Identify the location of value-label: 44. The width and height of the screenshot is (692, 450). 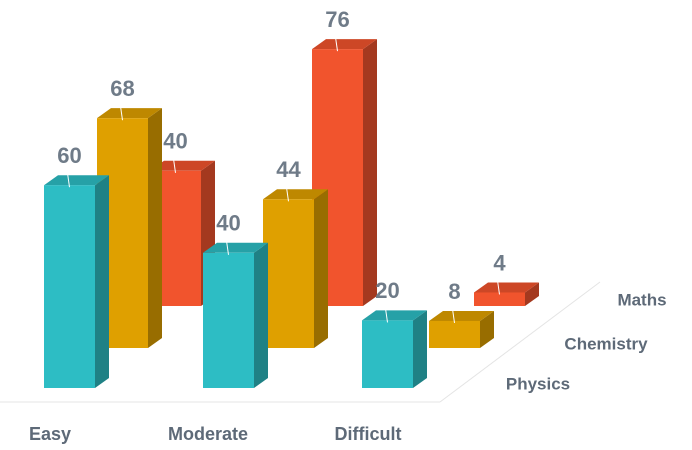
(288, 169).